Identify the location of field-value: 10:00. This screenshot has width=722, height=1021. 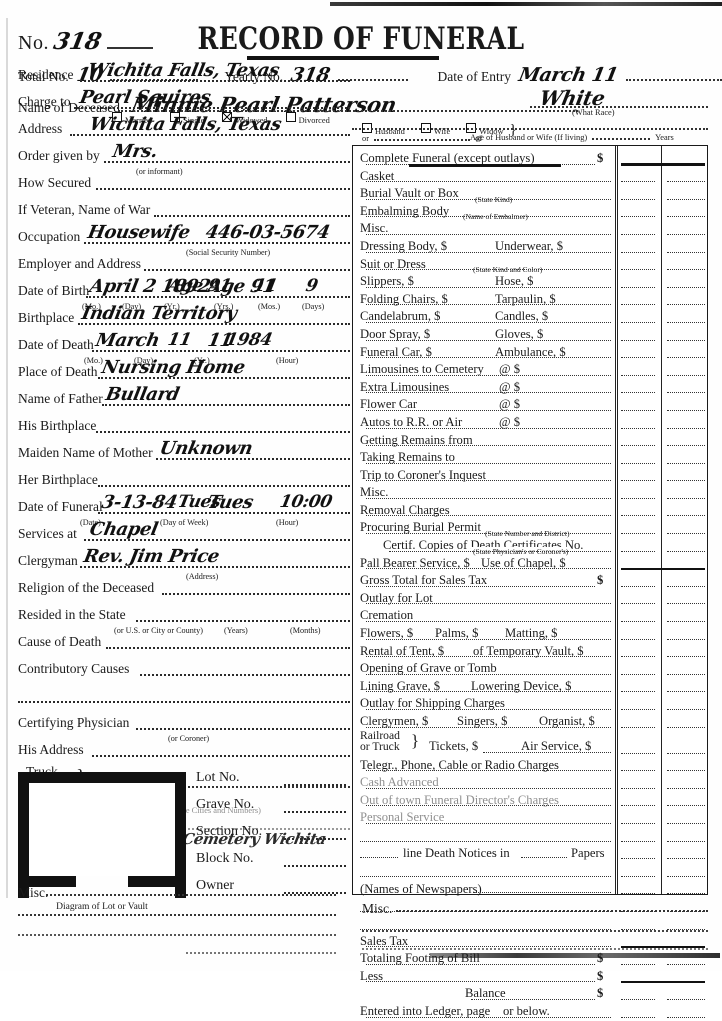
(306, 502).